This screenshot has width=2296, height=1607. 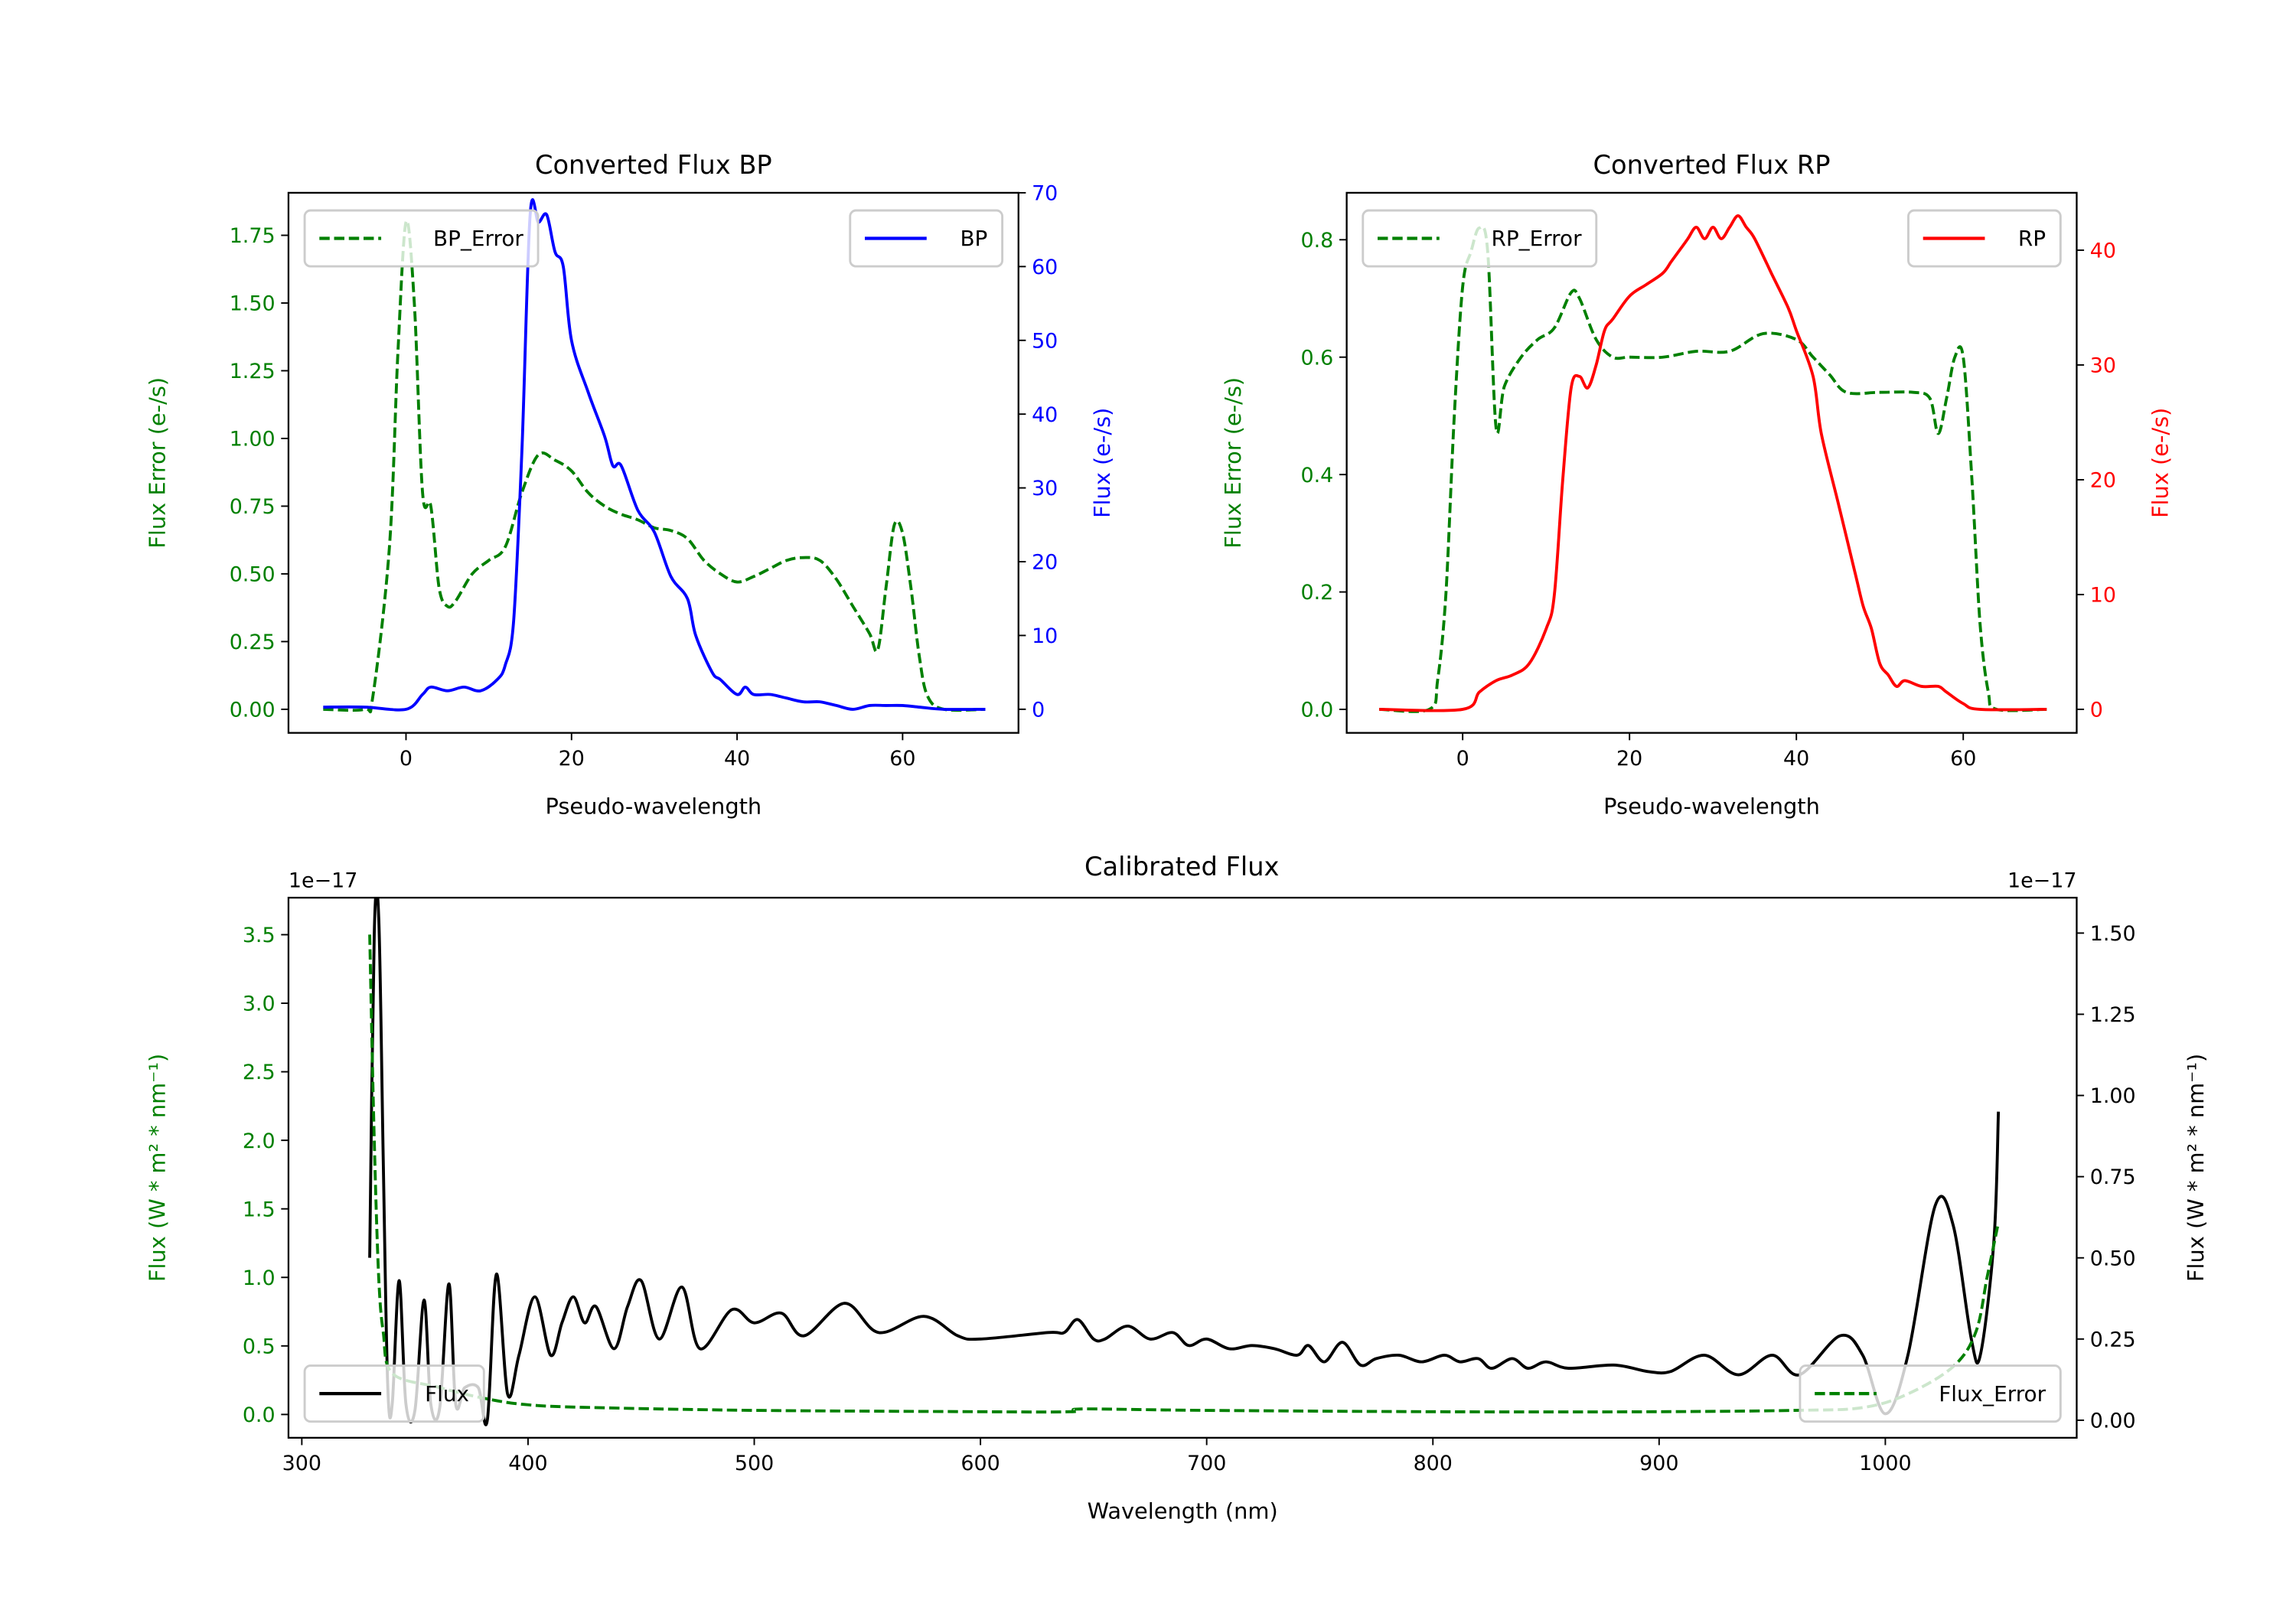 What do you see at coordinates (253, 575) in the screenshot?
I see `y-left-tick-label: 0.50` at bounding box center [253, 575].